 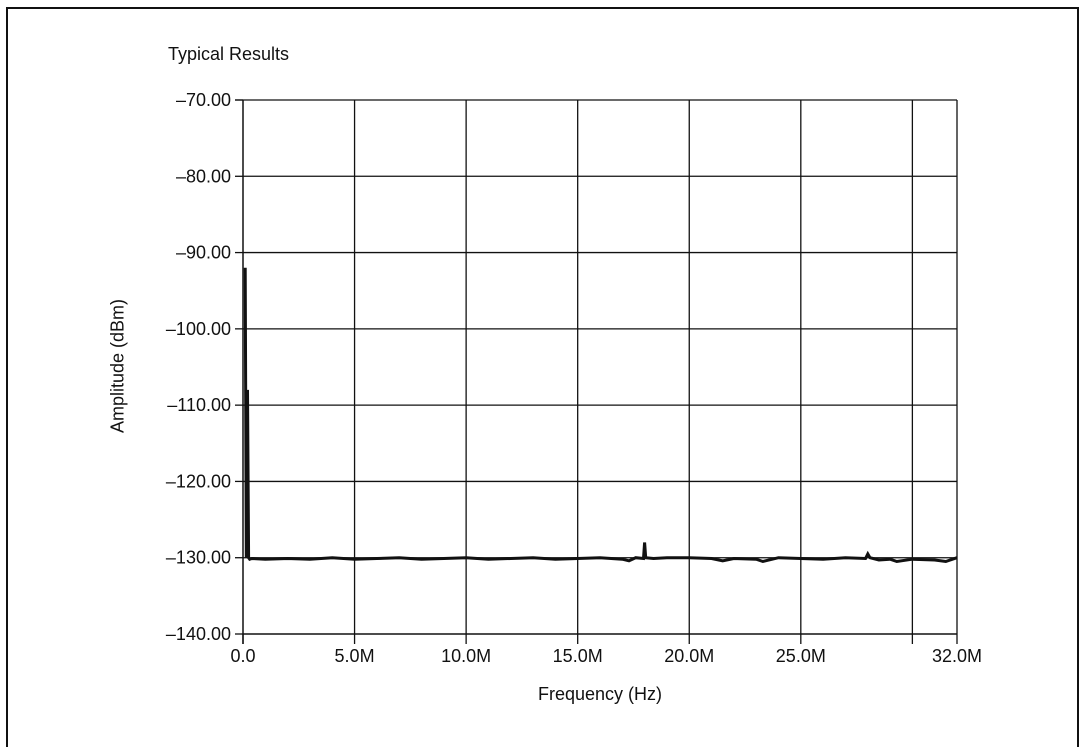 What do you see at coordinates (203, 100) in the screenshot?
I see `y-tick-label: –70.00` at bounding box center [203, 100].